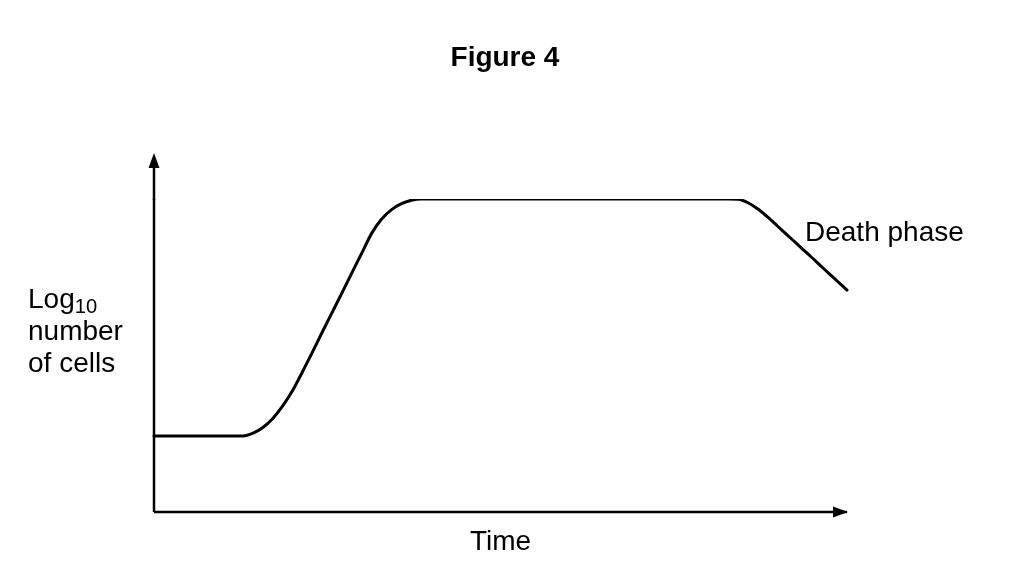 The image size is (1010, 588). I want to click on y-axis-title: Log$_{10}$ number of cells, so click(75, 330).